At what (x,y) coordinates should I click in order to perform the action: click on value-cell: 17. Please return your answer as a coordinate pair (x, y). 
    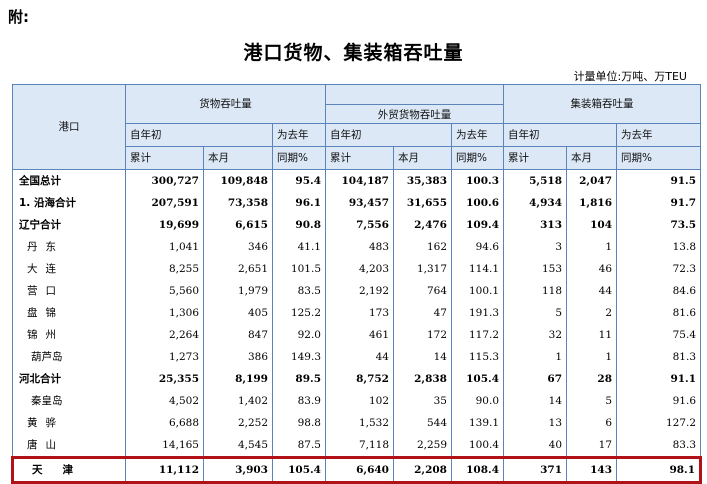
    Looking at the image, I should click on (592, 446).